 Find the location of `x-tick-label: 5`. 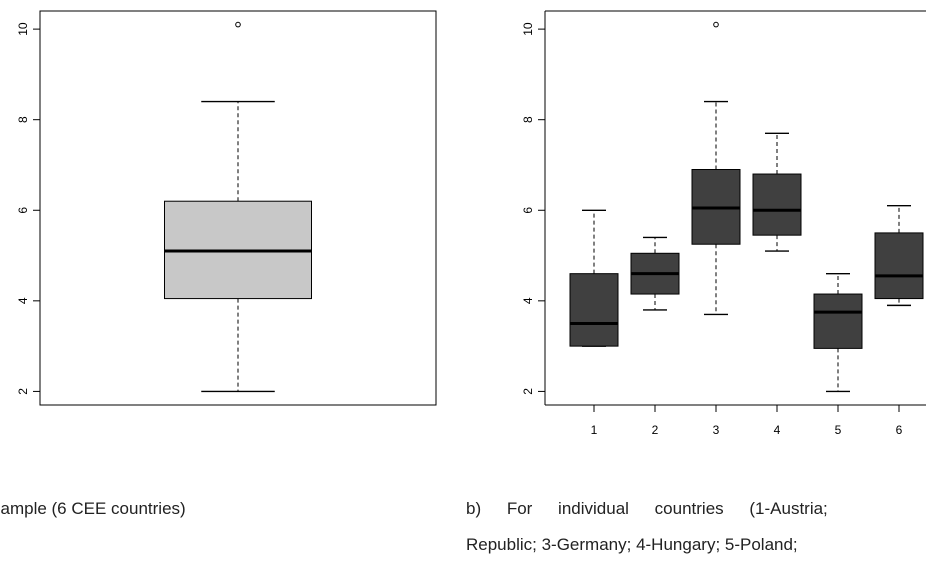

x-tick-label: 5 is located at coordinates (838, 430).